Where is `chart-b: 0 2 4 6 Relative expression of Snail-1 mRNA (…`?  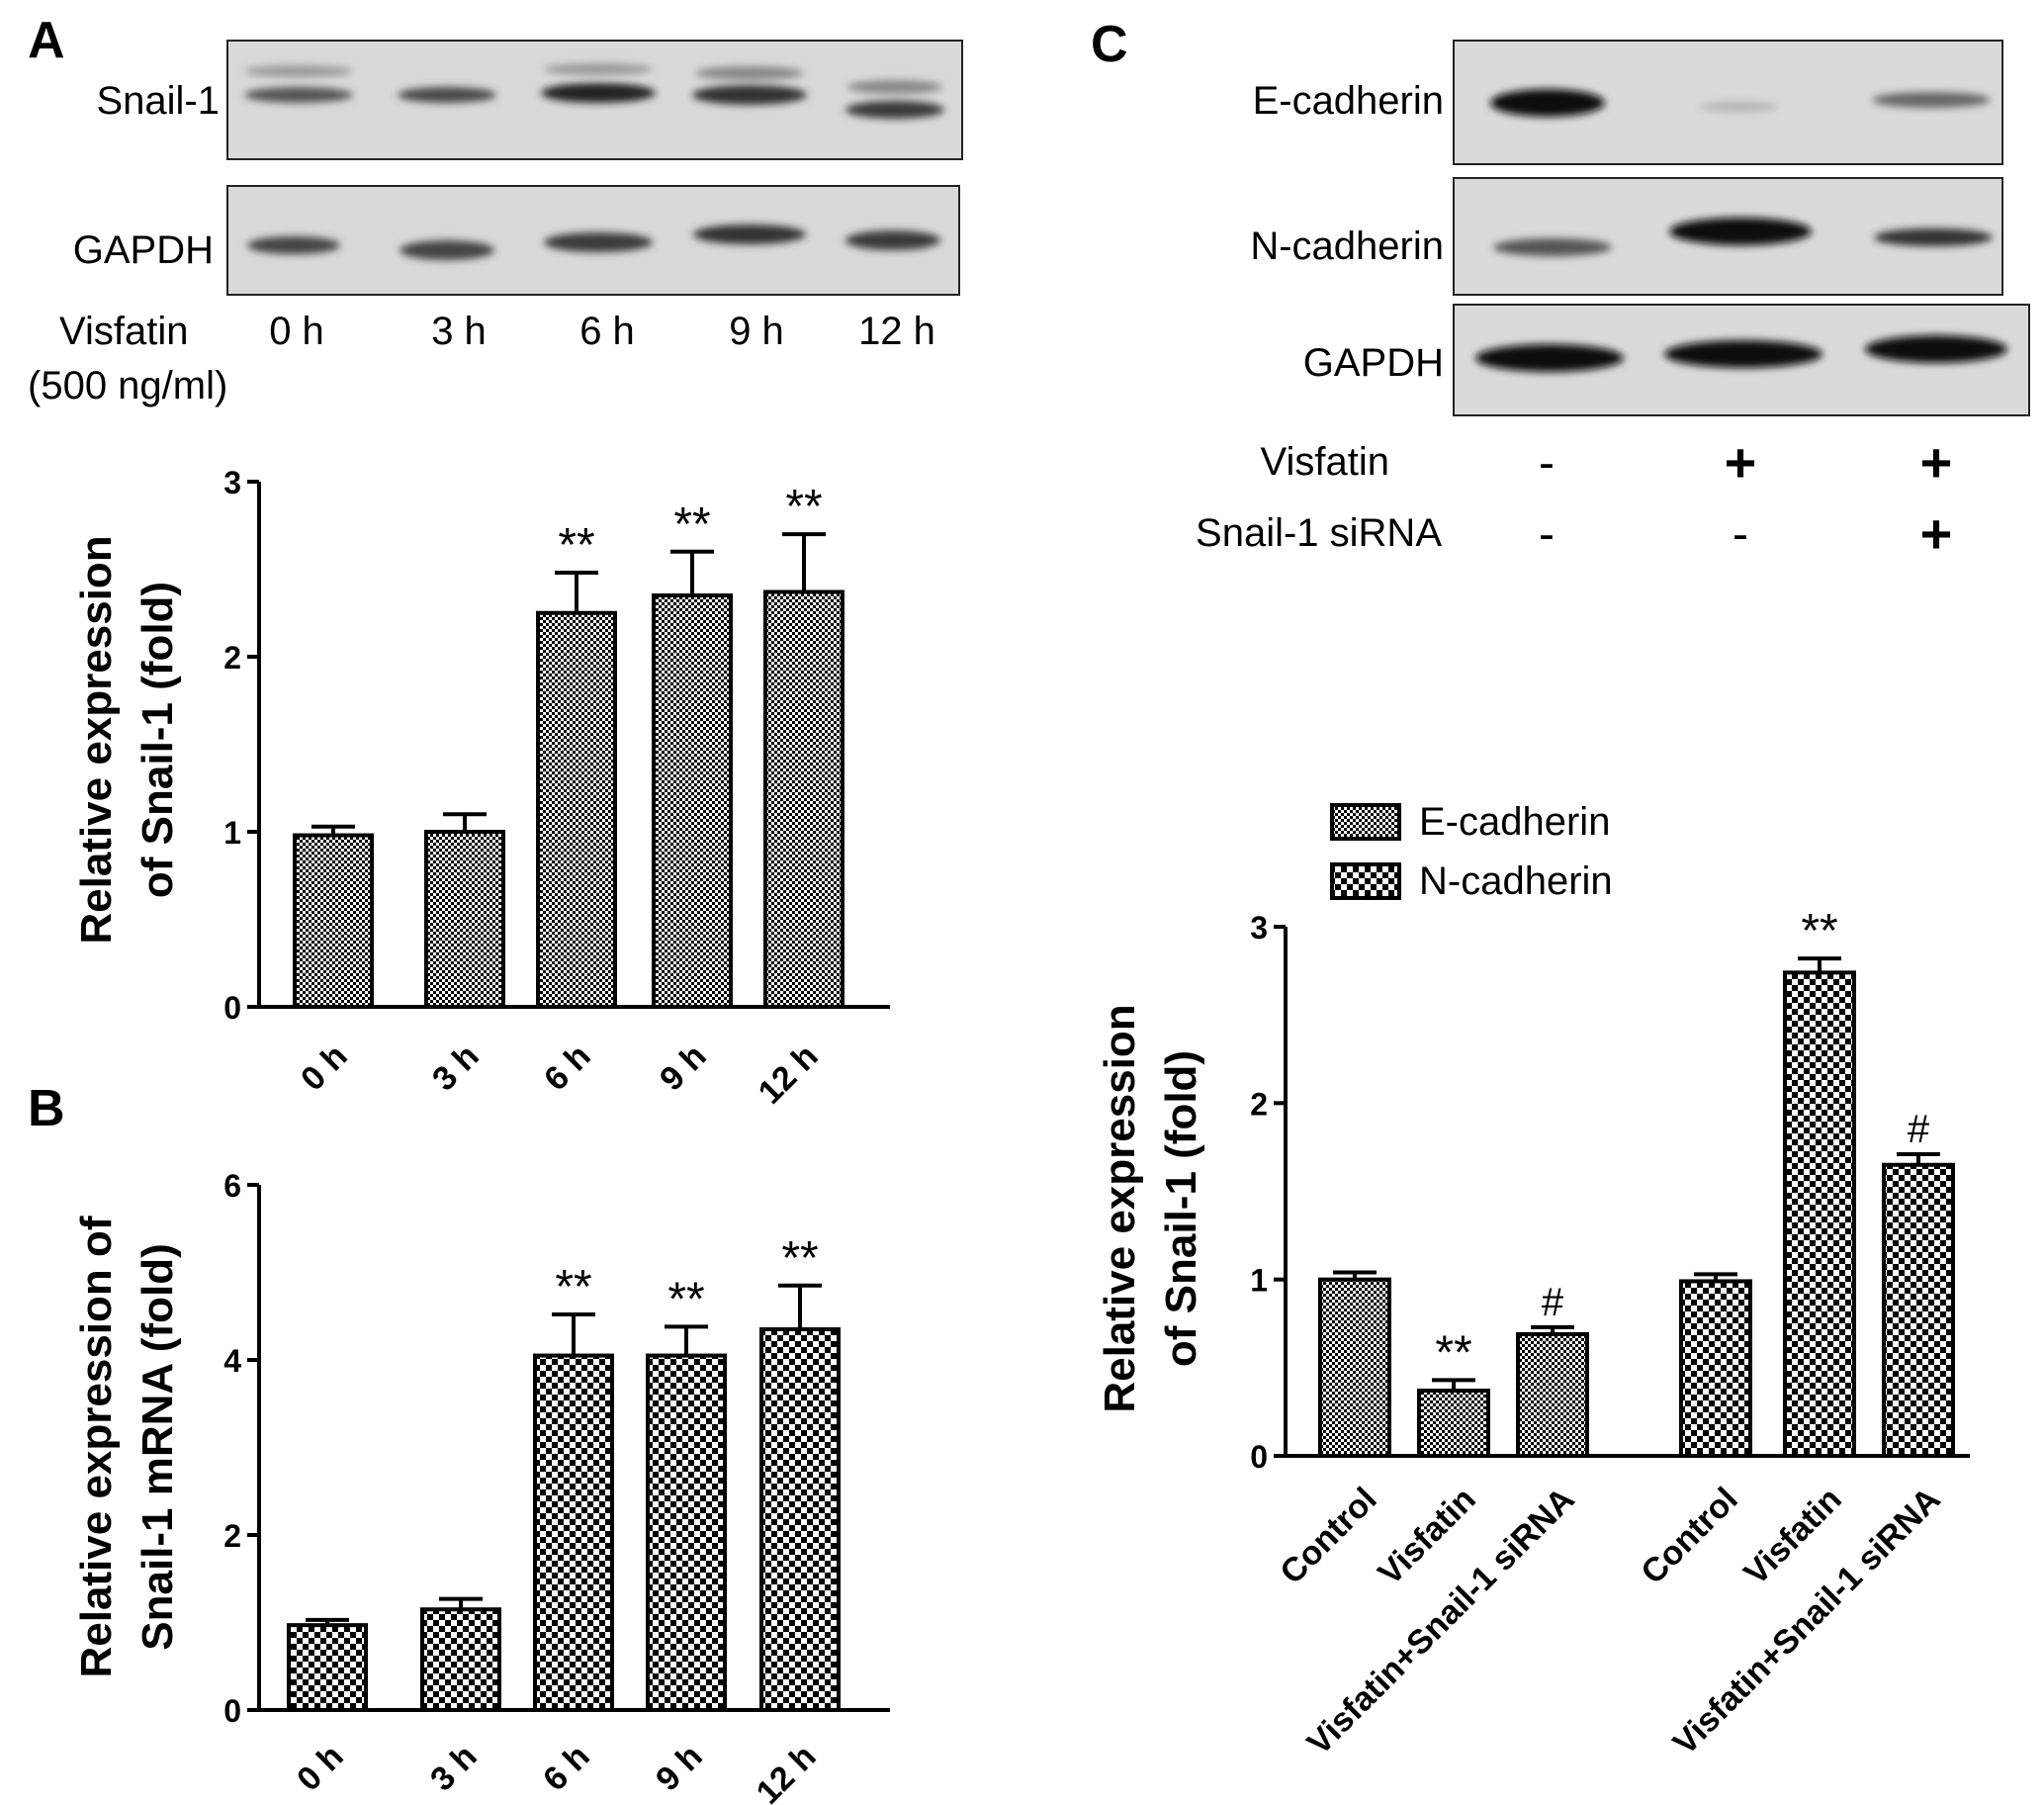 chart-b: 0 2 4 6 Relative expression of Snail-1 mRNA (… is located at coordinates (481, 1486).